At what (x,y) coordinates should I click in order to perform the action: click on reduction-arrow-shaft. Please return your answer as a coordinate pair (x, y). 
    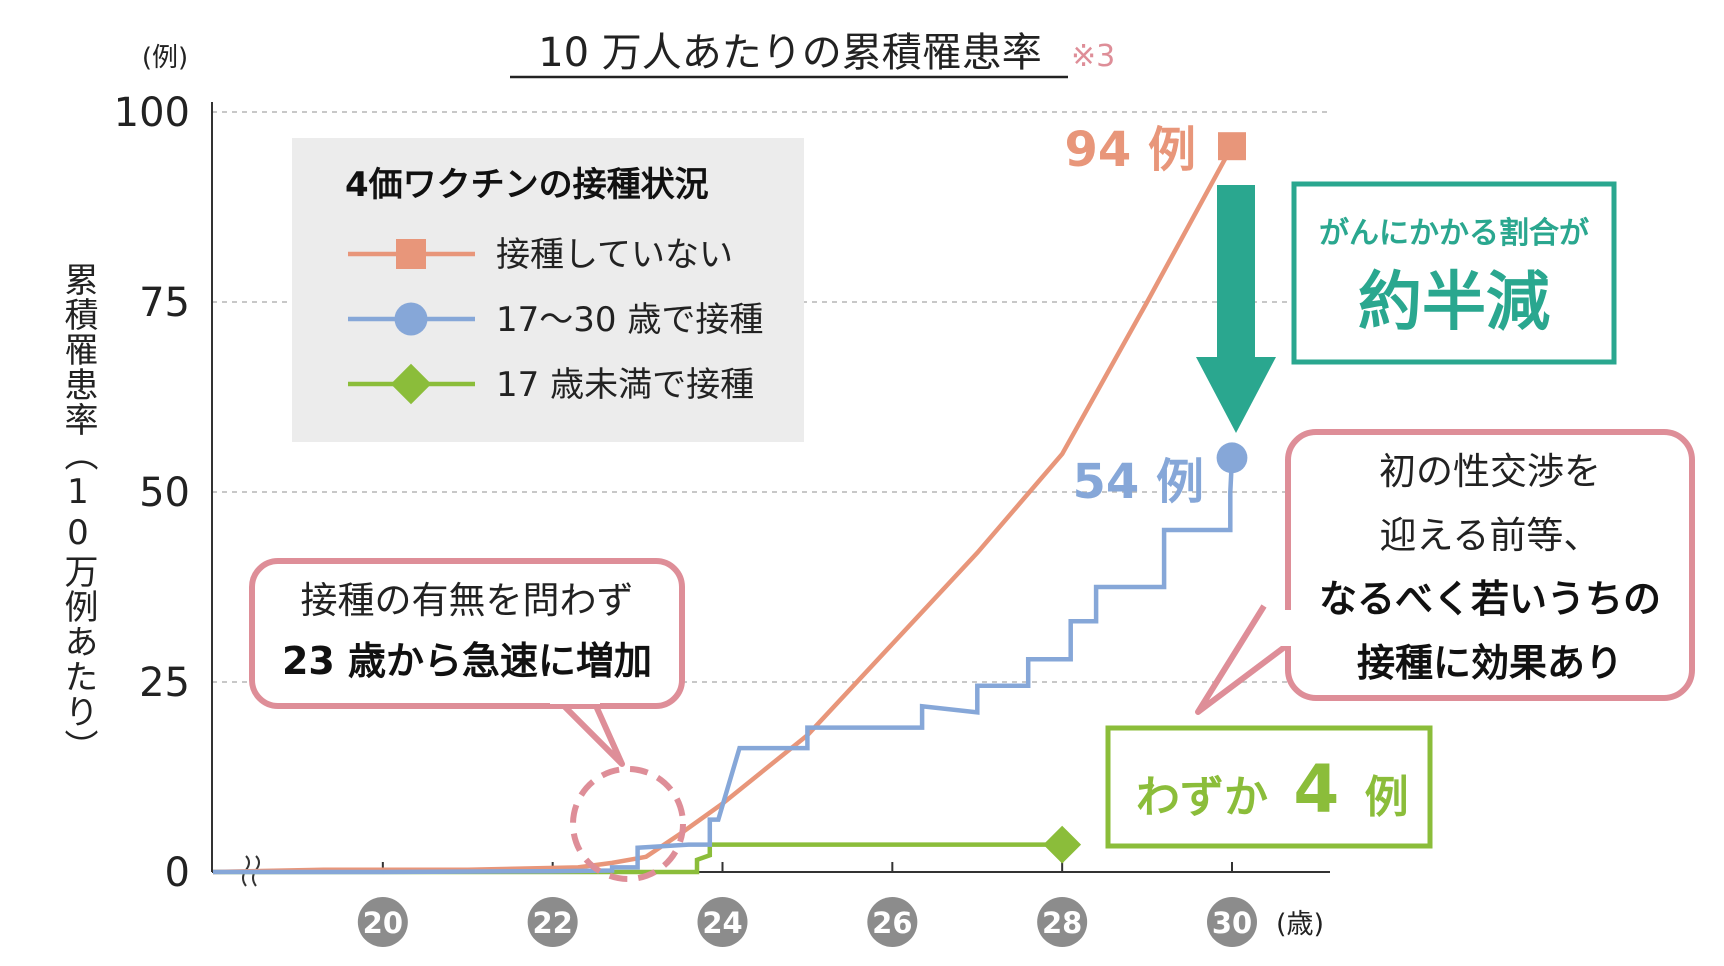
    Looking at the image, I should click on (1236, 271).